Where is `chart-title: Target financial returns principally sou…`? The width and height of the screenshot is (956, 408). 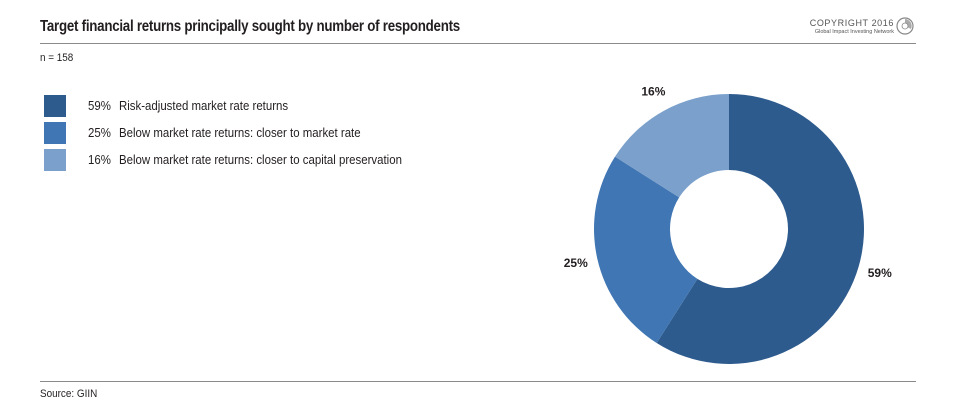 chart-title: Target financial returns principally sou… is located at coordinates (250, 26).